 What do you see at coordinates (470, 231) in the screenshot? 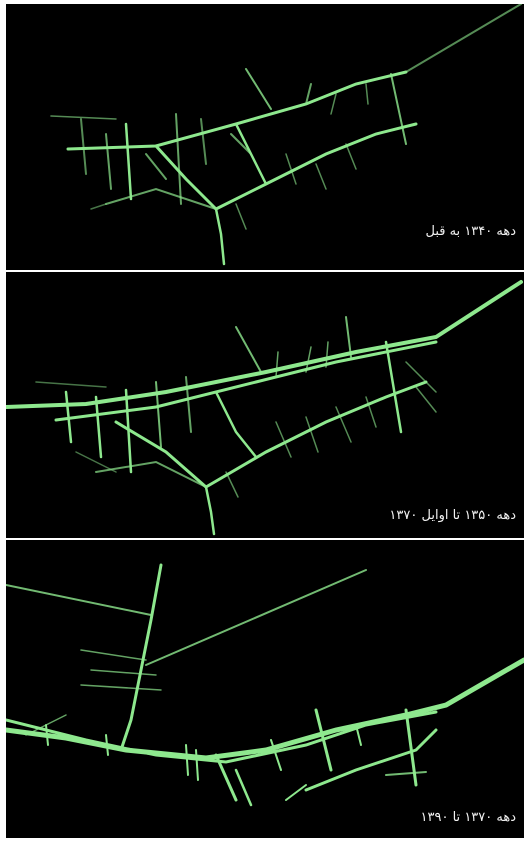
I see `panel-1-caption: دهه ۱۳۴۰ به قبل` at bounding box center [470, 231].